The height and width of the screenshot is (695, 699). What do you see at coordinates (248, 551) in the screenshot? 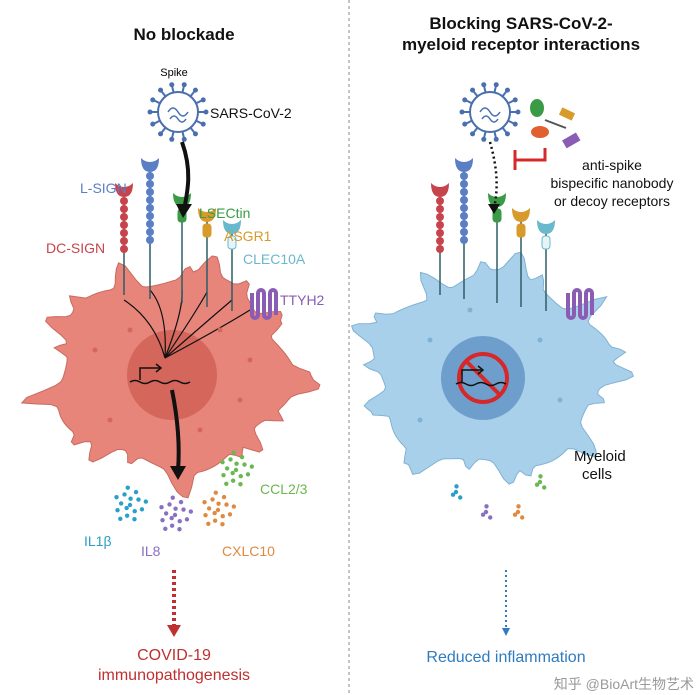
I see `label-cxlc10: CXLC10` at bounding box center [248, 551].